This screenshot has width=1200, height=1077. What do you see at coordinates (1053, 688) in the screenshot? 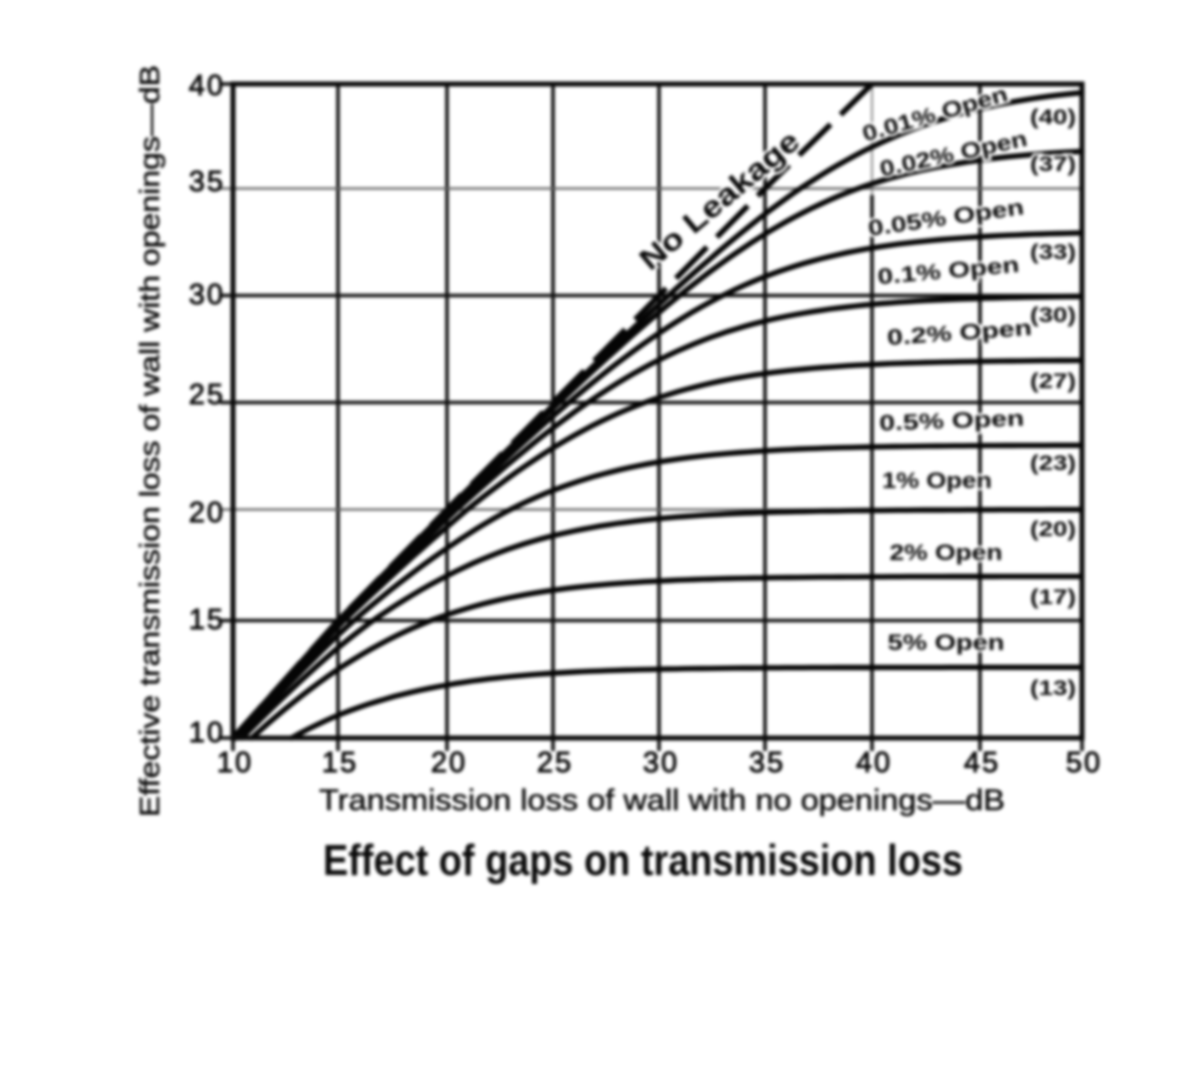
I see `svg-text: (13)` at bounding box center [1053, 688].